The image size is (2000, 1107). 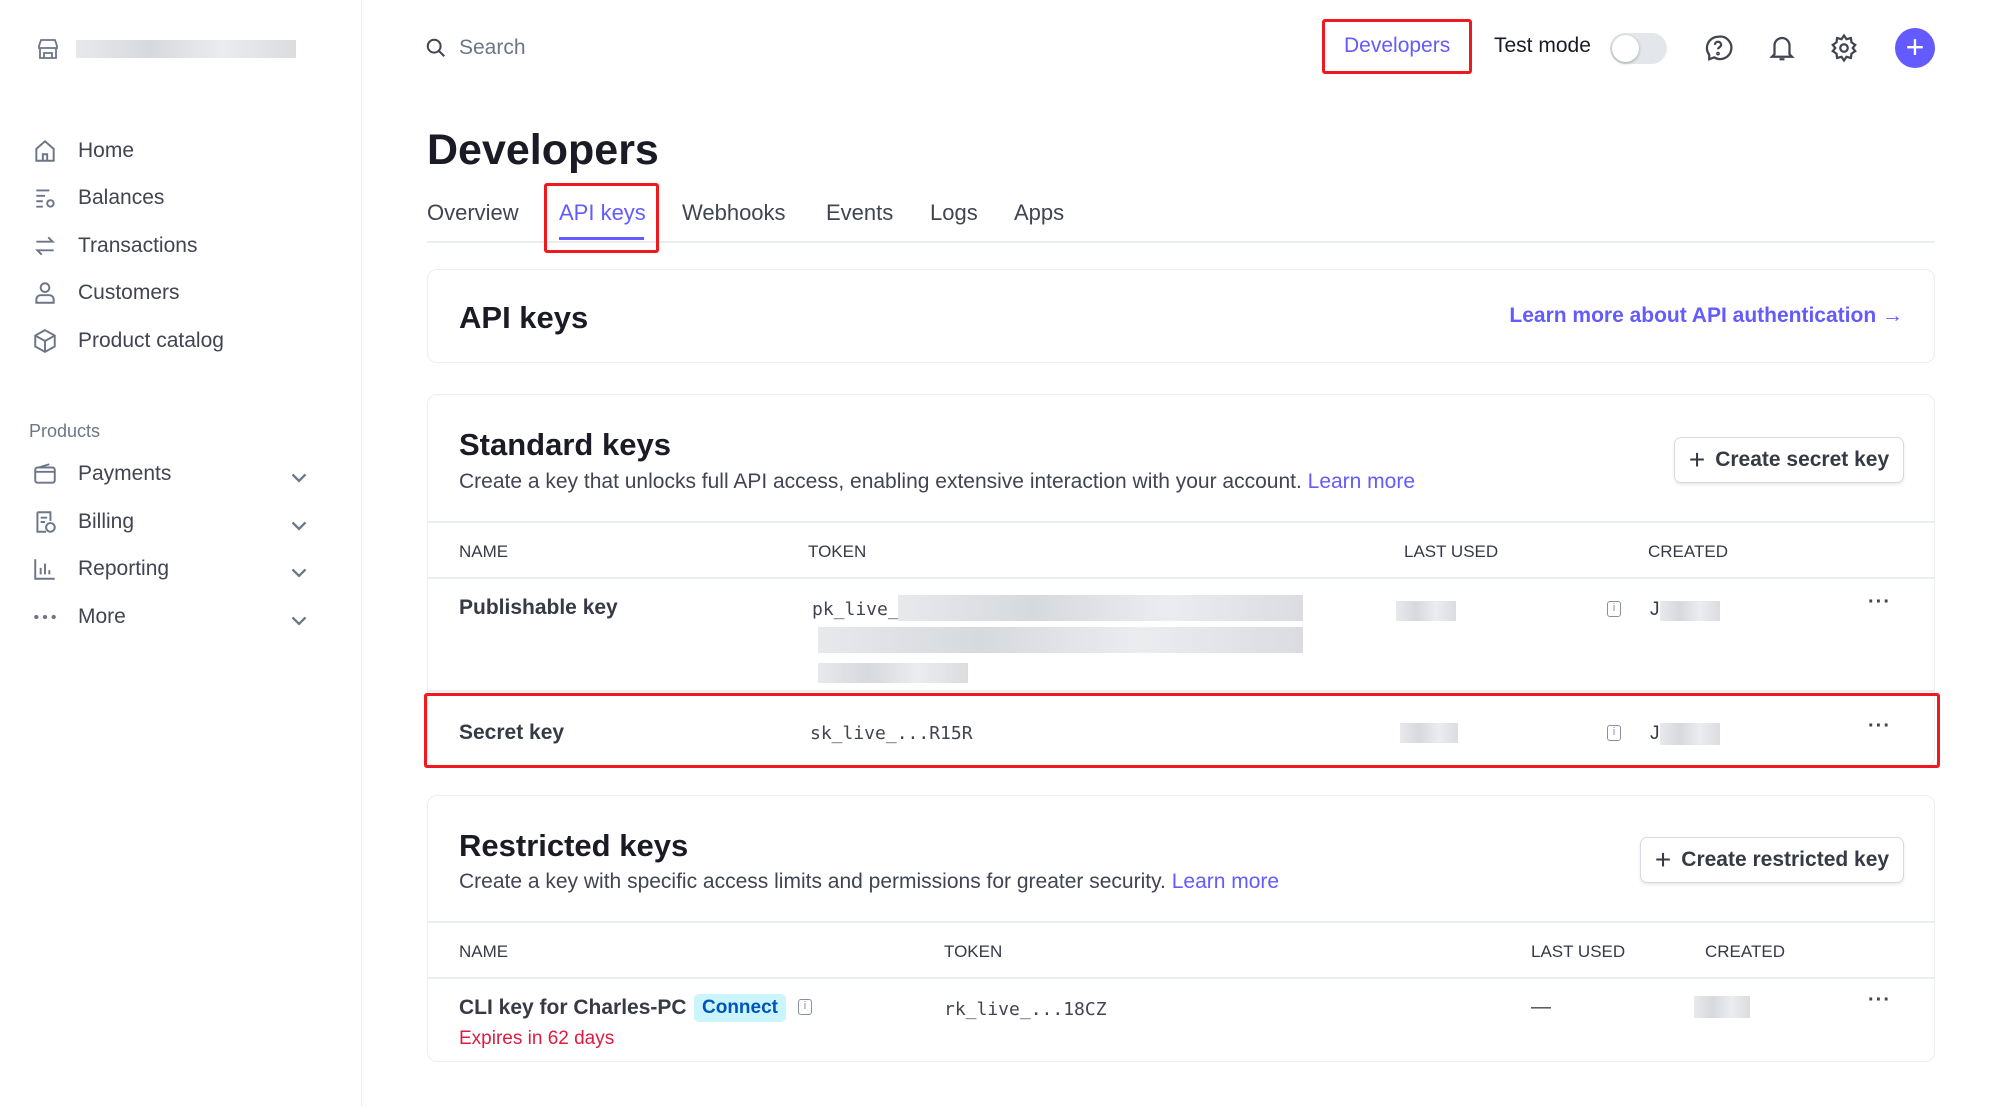 I want to click on tab-events: Events, so click(x=860, y=212).